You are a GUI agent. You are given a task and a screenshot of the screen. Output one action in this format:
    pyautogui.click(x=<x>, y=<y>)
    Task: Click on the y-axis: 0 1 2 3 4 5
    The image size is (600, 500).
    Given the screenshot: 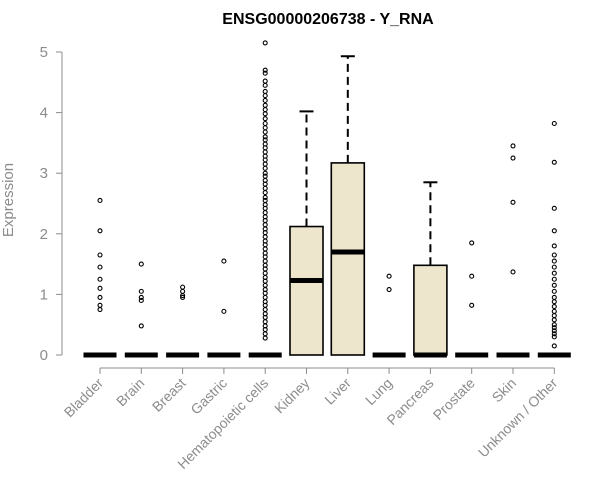 What is the action you would take?
    pyautogui.click(x=51, y=204)
    